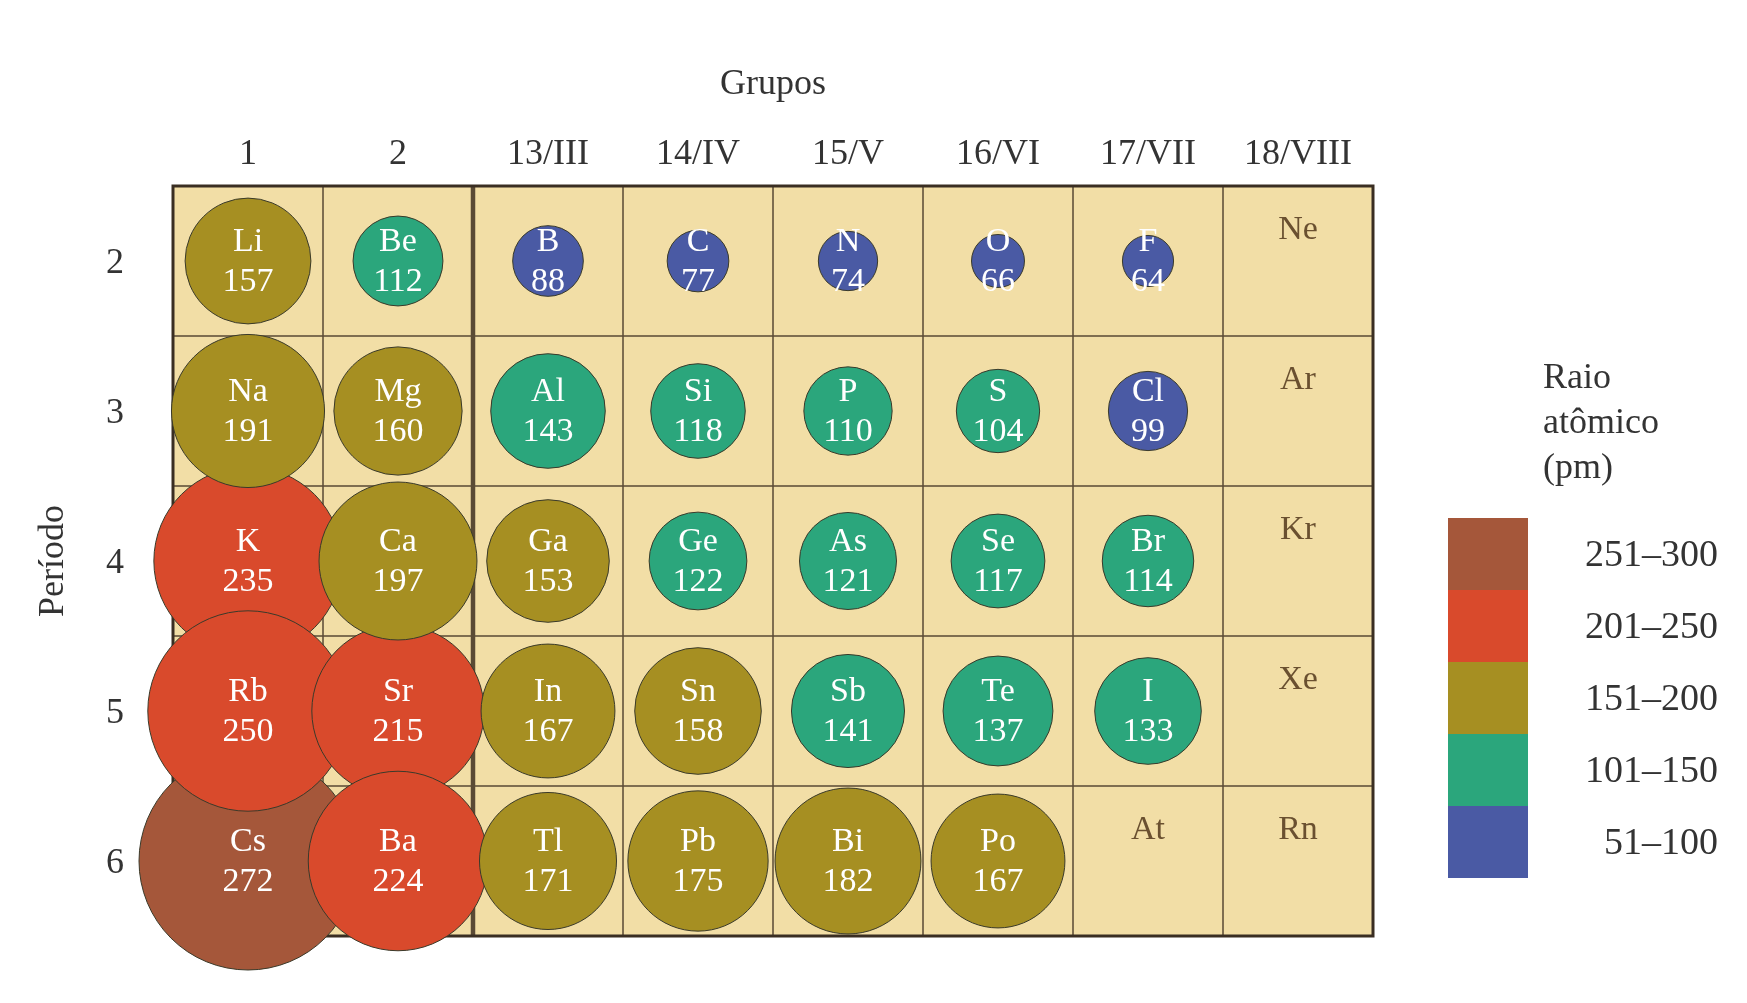 This screenshot has height=1003, width=1747. Describe the element at coordinates (248, 152) in the screenshot. I see `x-tick-label: 1` at that location.